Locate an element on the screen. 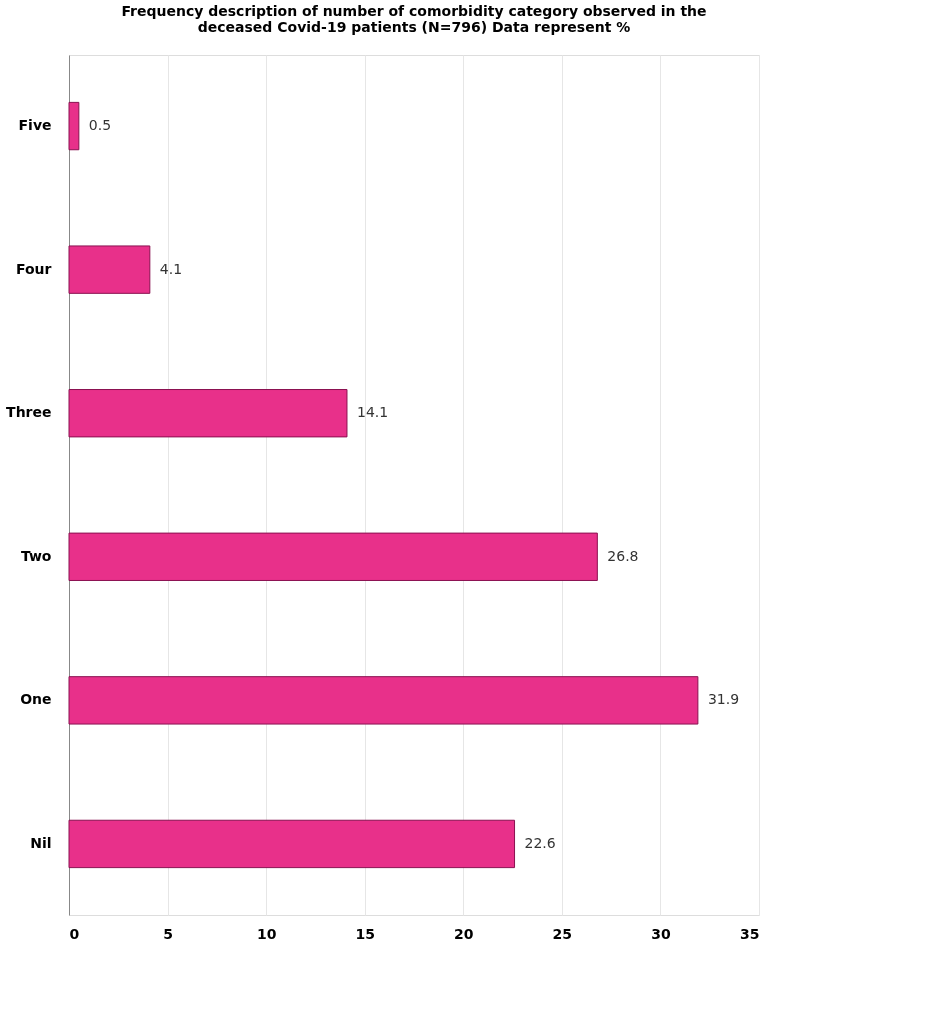  x-tick-label: 25 is located at coordinates (562, 933).